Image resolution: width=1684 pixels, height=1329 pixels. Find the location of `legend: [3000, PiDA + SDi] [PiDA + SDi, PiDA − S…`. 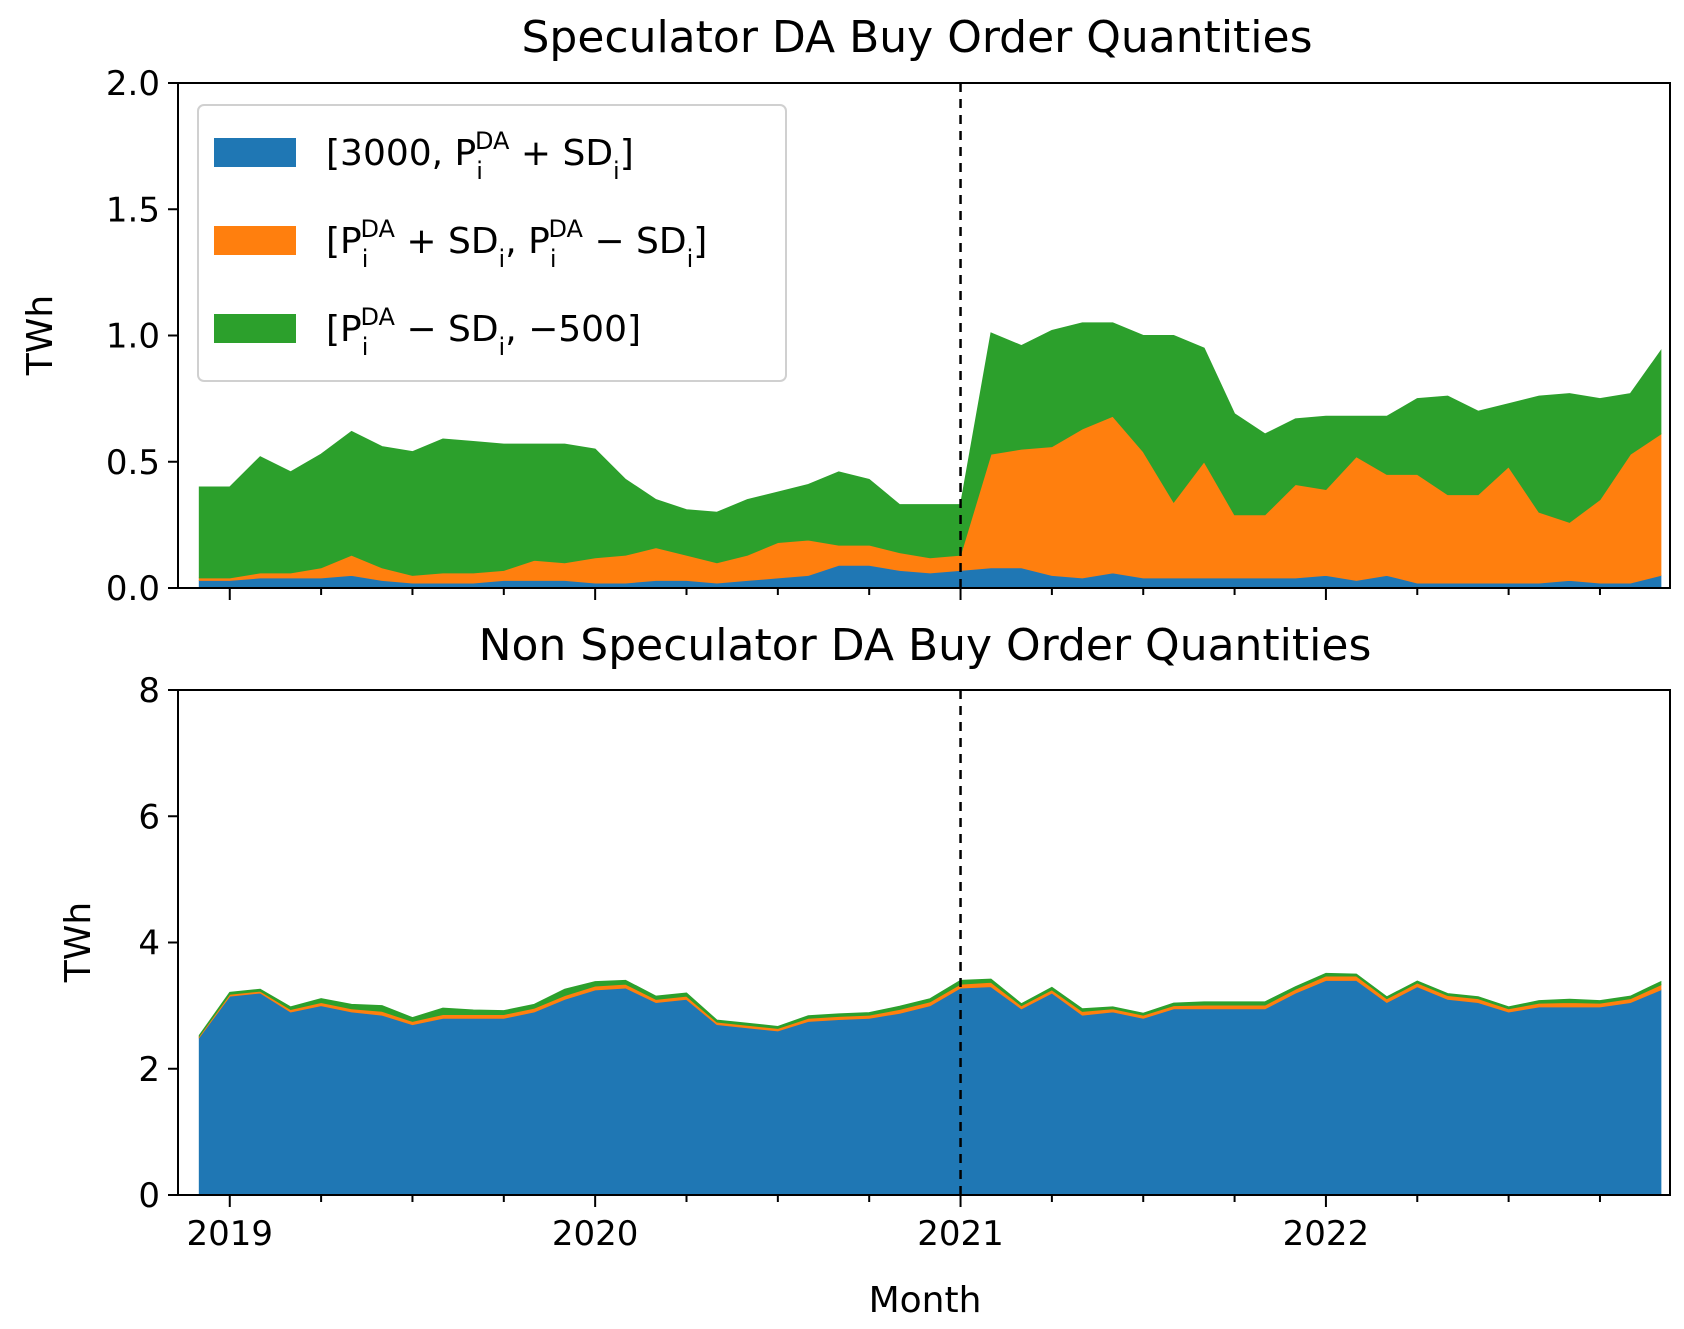

legend: [3000, PiDA + SDi] [PiDA + SDi, PiDA − S… is located at coordinates (492, 243).